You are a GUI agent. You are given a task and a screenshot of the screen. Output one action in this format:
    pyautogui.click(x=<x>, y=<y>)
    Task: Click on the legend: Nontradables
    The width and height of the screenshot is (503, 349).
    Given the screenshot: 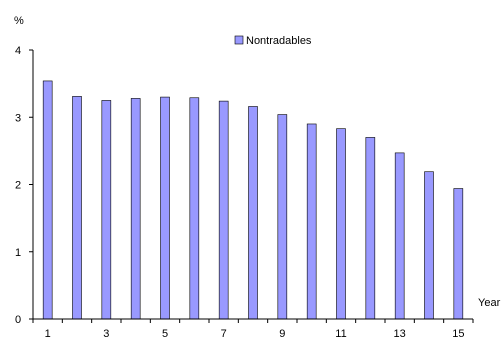 What is the action you would take?
    pyautogui.click(x=273, y=41)
    